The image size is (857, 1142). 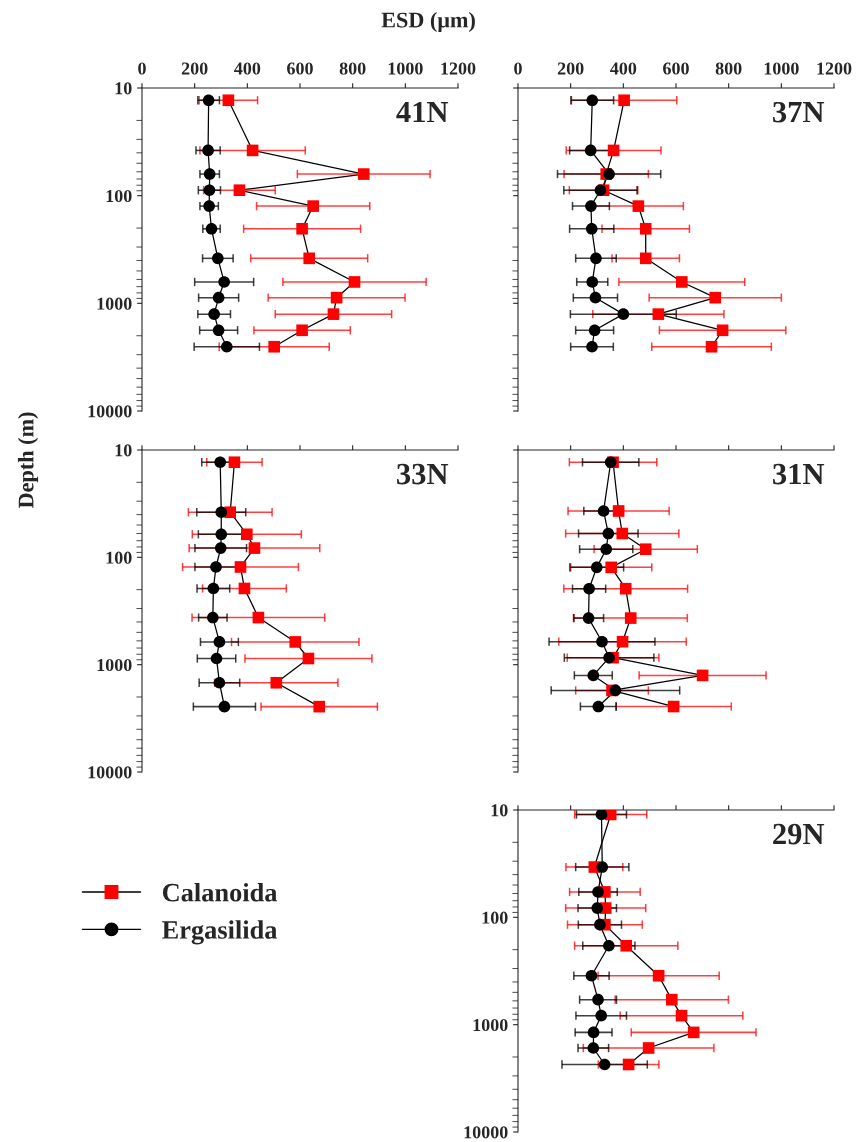 What do you see at coordinates (422, 112) in the screenshot?
I see `chart-title: 41N` at bounding box center [422, 112].